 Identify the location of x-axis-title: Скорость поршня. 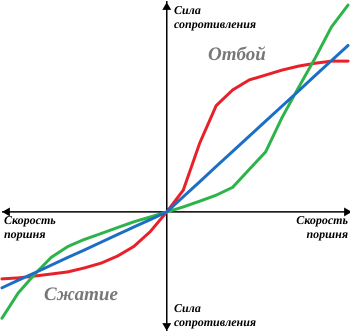
(30, 227).